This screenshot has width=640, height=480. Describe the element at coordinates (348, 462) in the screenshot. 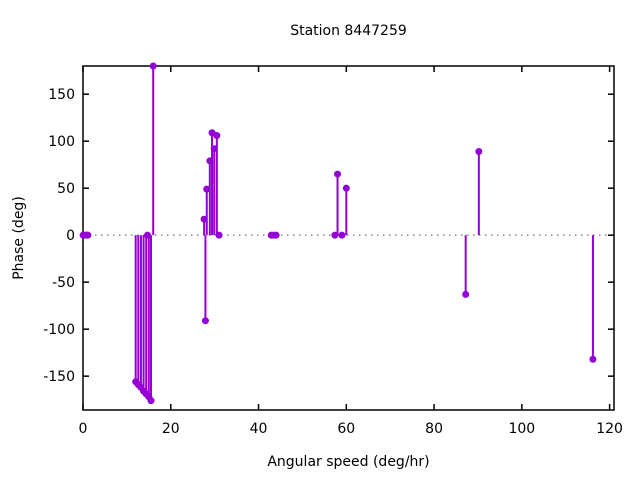

I see `x-axis-label: Angular speed (deg/hr)` at that location.